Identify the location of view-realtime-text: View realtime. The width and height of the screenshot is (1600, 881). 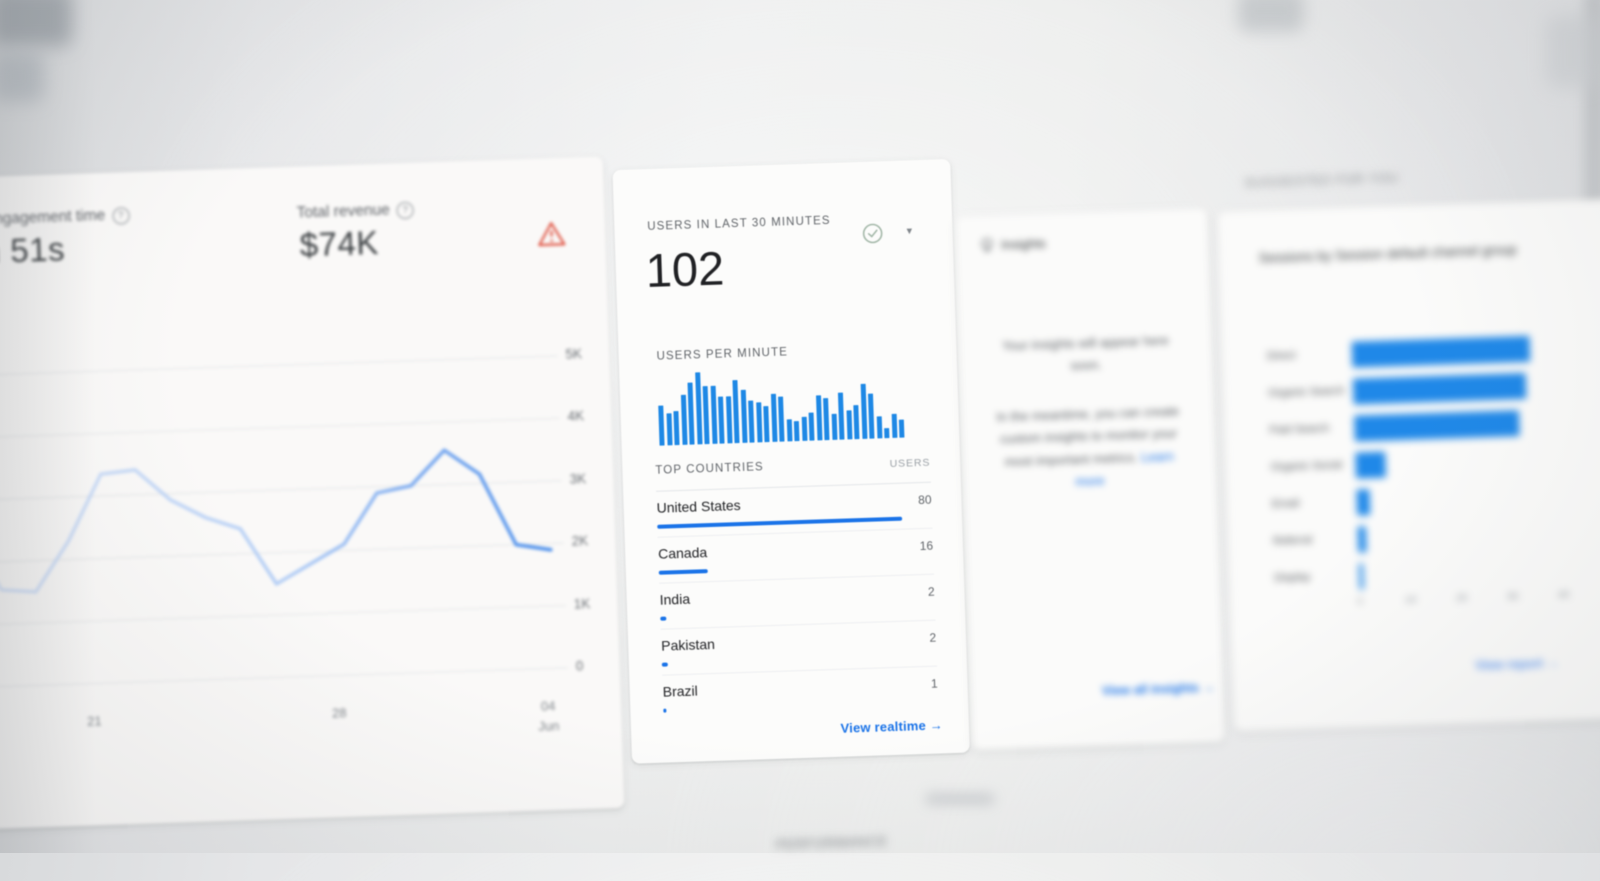
(883, 727).